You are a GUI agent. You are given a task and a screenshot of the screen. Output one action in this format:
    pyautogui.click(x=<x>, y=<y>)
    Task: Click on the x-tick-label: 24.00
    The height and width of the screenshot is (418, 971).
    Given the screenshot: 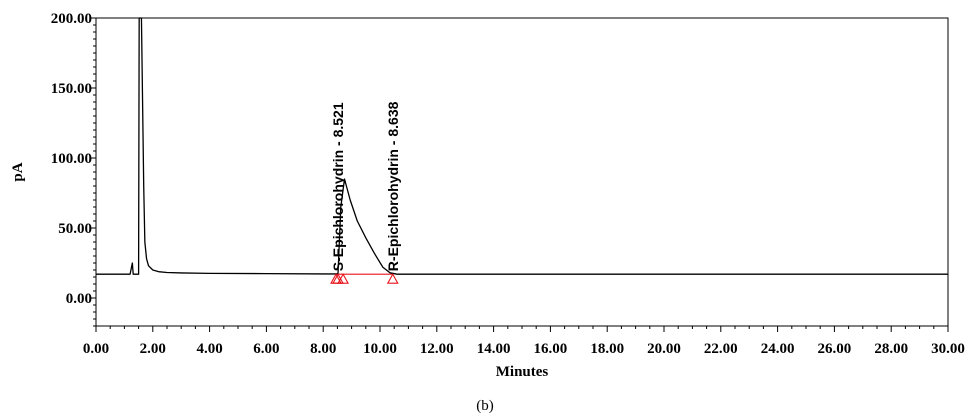 What is the action you would take?
    pyautogui.click(x=778, y=349)
    